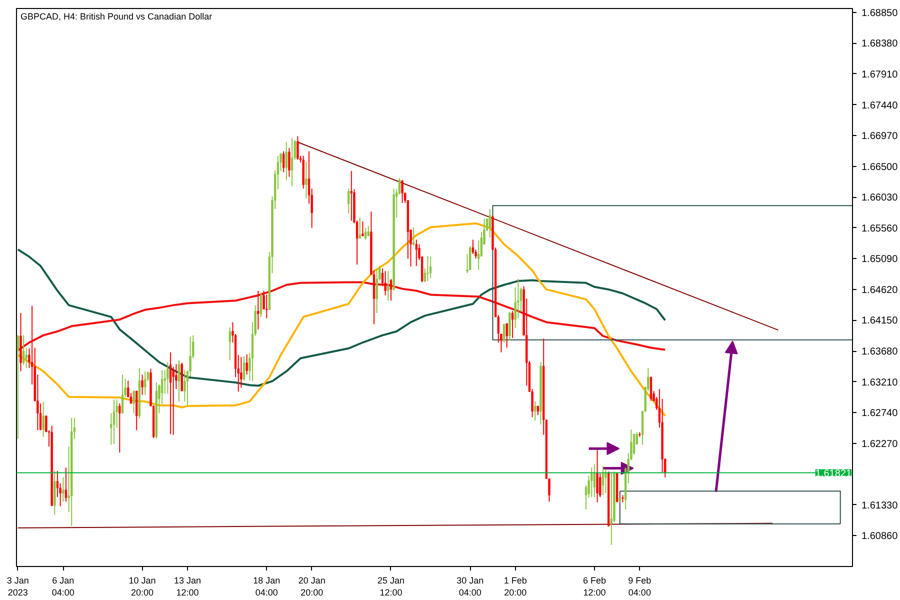 The height and width of the screenshot is (600, 900). What do you see at coordinates (880, 198) in the screenshot?
I see `y-tick-label: 1.66030` at bounding box center [880, 198].